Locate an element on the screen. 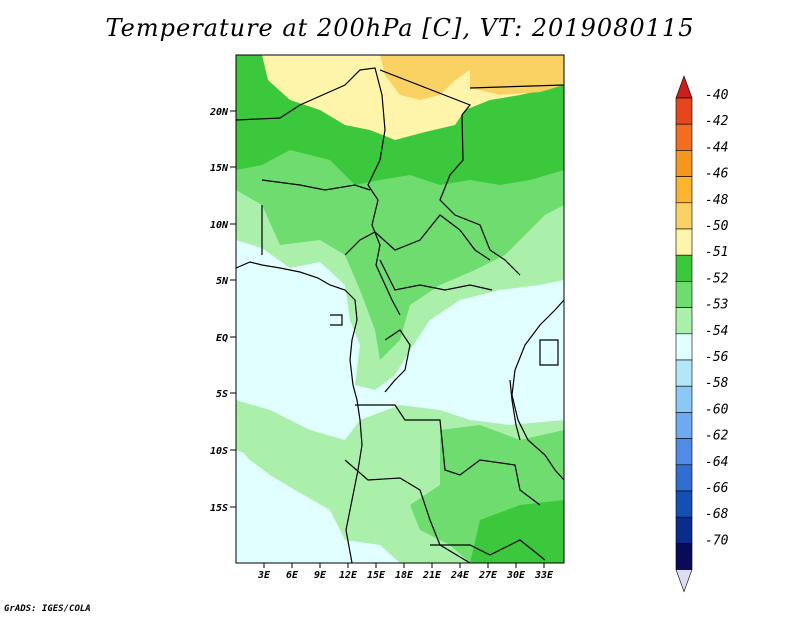  colorbar-label: -42 is located at coordinates (717, 121).